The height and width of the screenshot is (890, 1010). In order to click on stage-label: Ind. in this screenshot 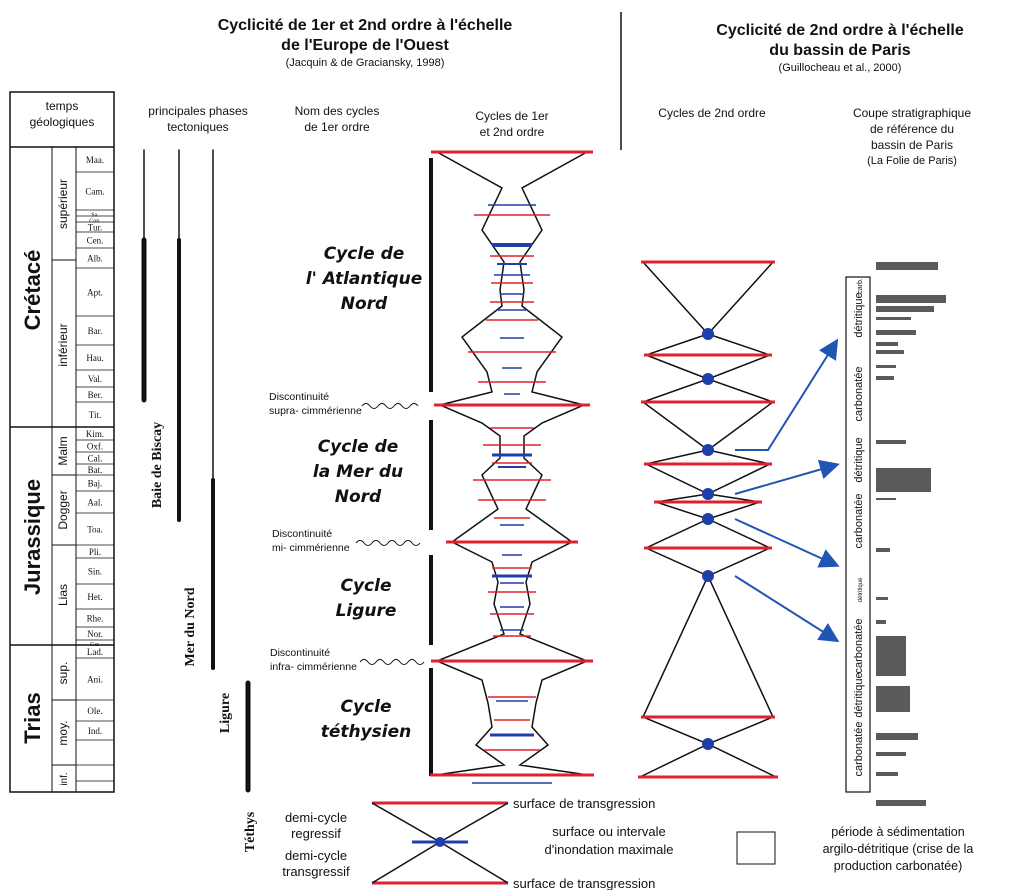, I will do `click(95, 731)`.